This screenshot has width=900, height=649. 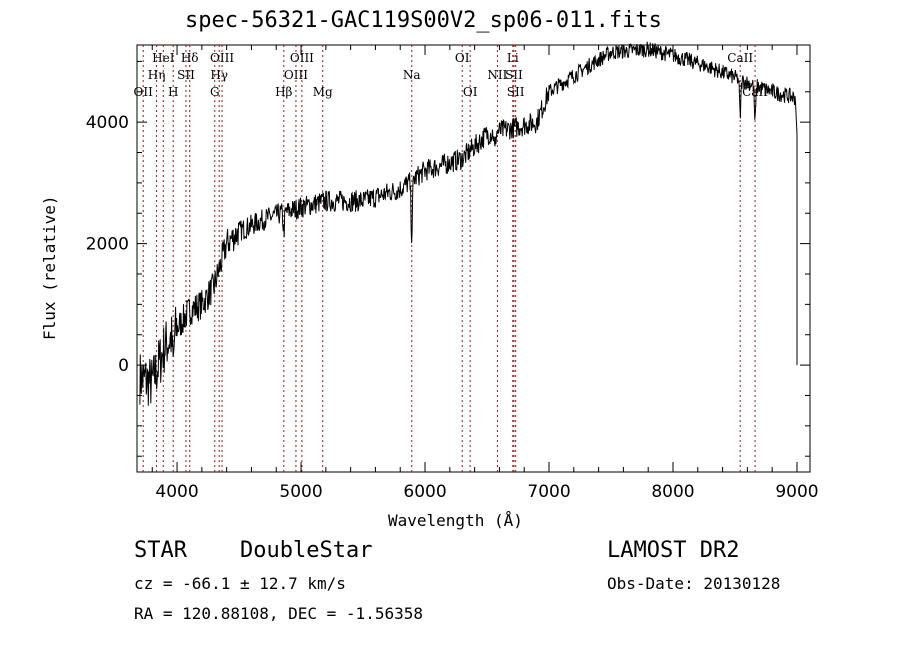 What do you see at coordinates (144, 92) in the screenshot?
I see `line-label: OII` at bounding box center [144, 92].